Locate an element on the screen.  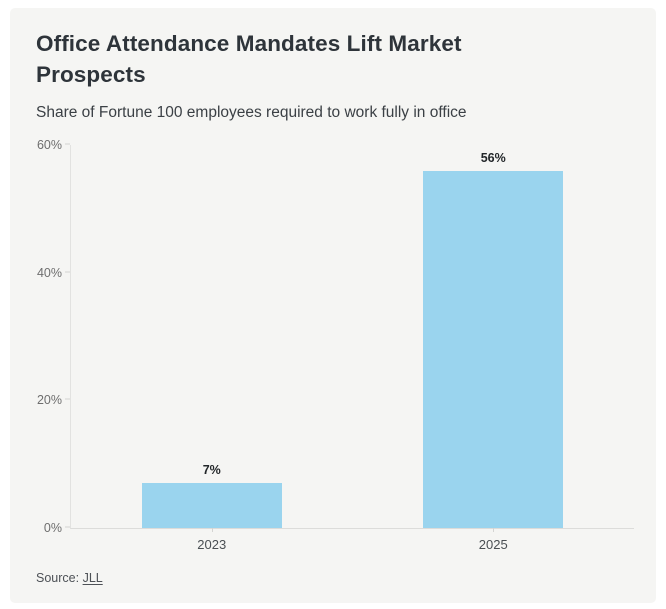
x-axis-category-label: 2023 is located at coordinates (212, 544).